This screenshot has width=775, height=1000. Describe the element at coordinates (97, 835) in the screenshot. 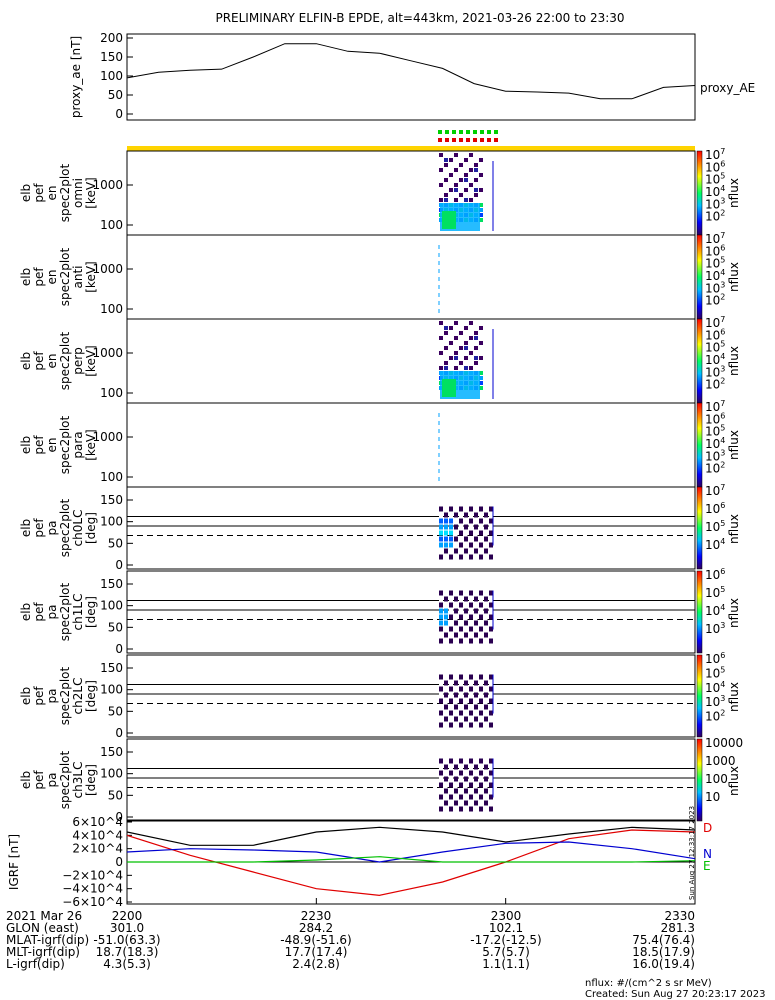

I see `igrf-ytick-label: 4×10^4` at that location.